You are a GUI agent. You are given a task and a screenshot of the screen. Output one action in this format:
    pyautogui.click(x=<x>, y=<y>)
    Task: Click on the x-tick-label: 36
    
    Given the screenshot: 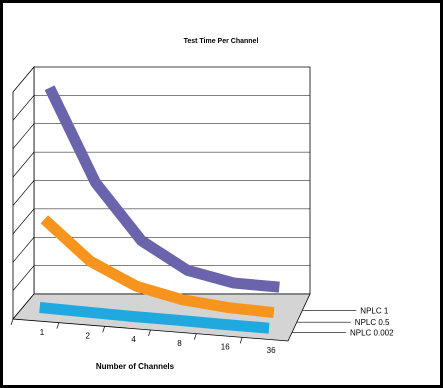 What is the action you would take?
    pyautogui.click(x=271, y=350)
    